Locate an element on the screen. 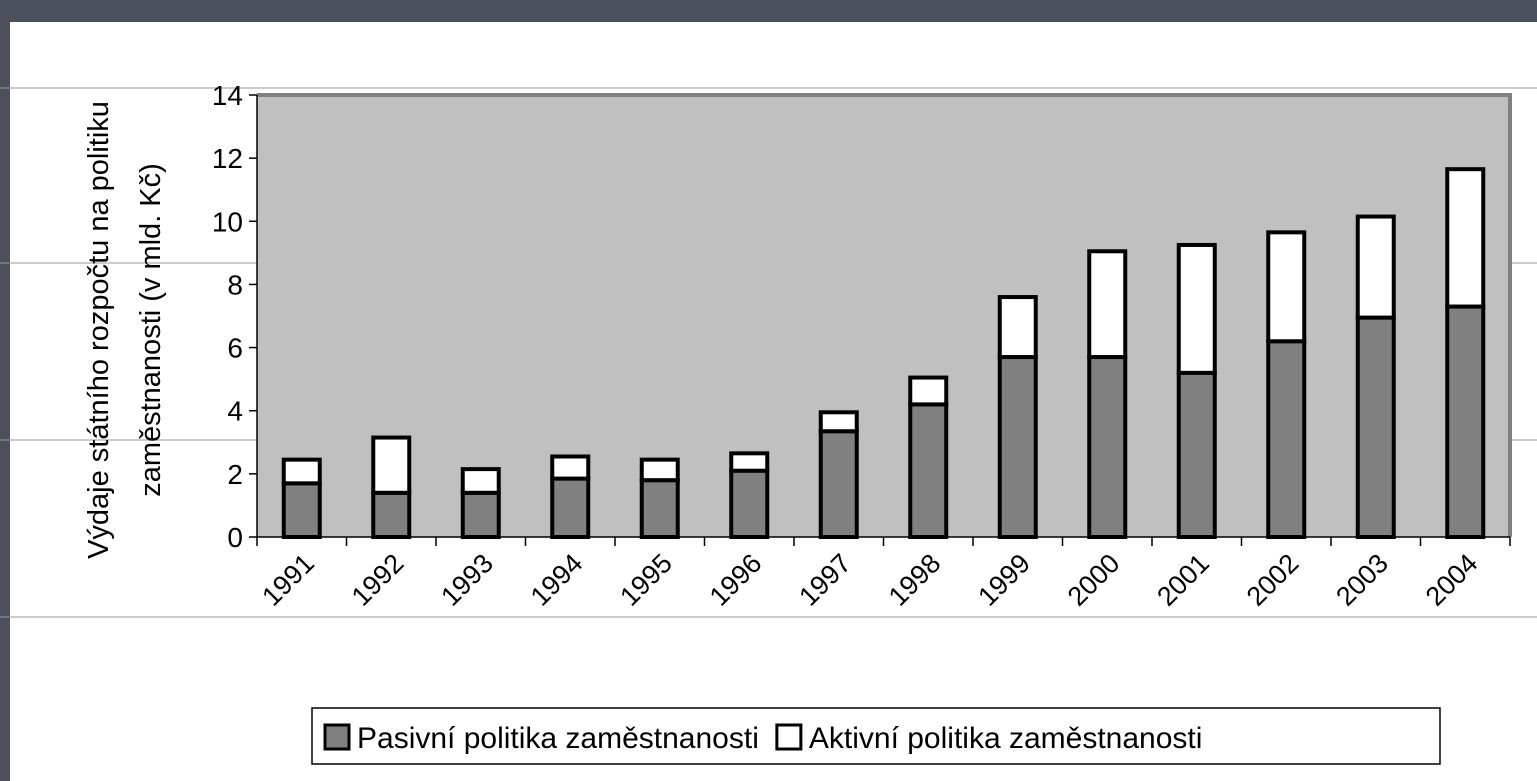  y-tick-label: 0 is located at coordinates (235, 537).